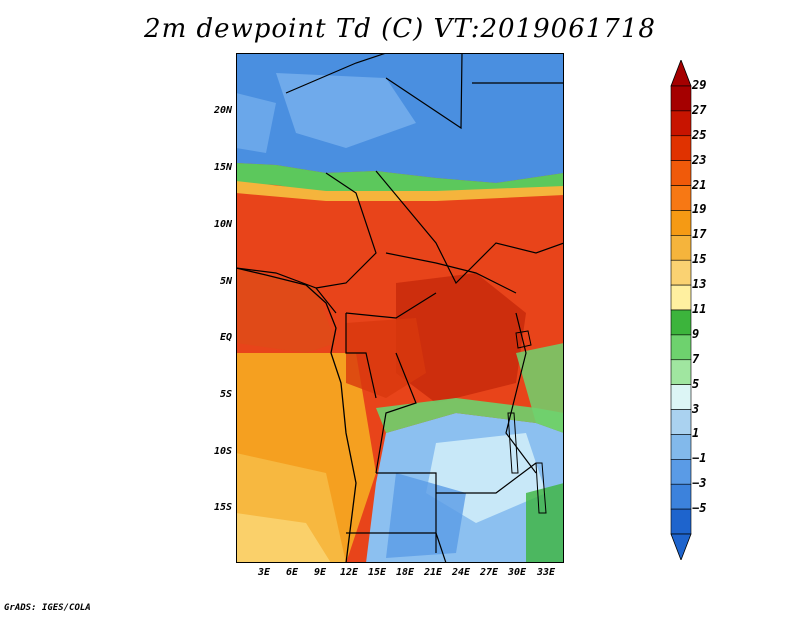  I want to click on colorbar, so click(681, 310).